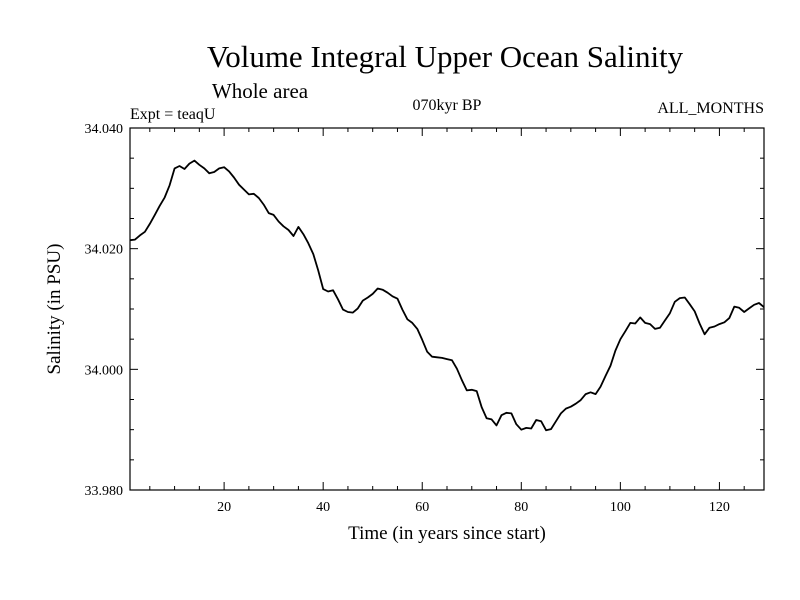 Image resolution: width=800 pixels, height=600 pixels. I want to click on chart-title: Volume Integral Upper Ocean Salinity, so click(445, 56).